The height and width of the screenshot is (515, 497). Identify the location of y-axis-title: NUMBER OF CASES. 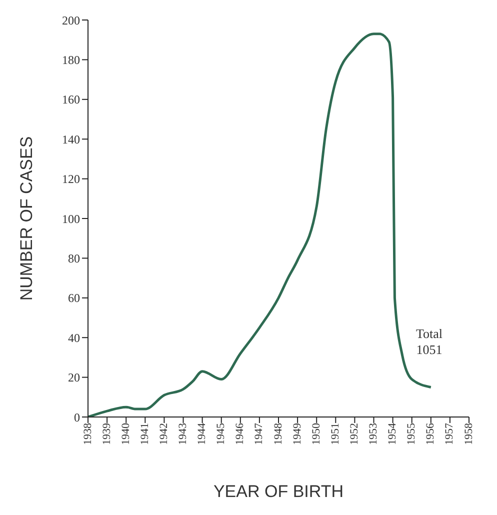
(26, 218).